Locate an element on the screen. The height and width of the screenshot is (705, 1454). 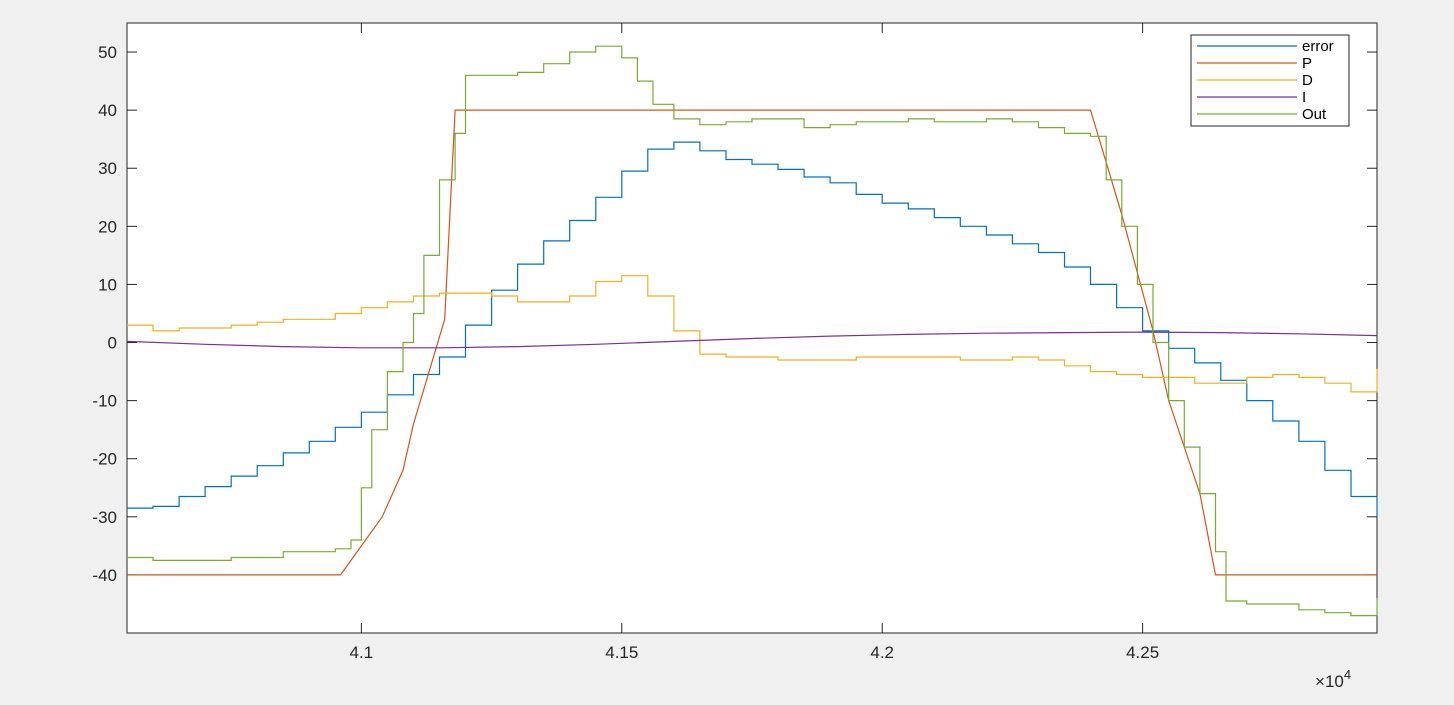
legend-label: D is located at coordinates (1307, 80).